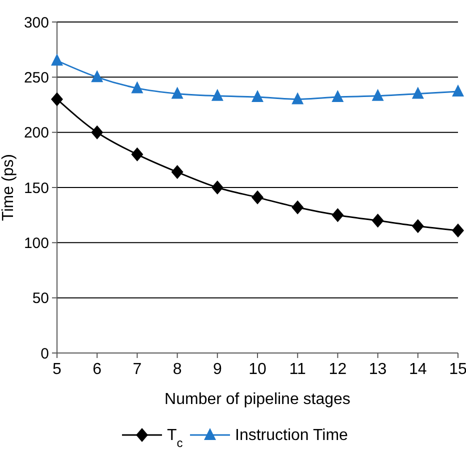  Describe the element at coordinates (137, 369) in the screenshot. I see `x-tick-label: 7` at that location.